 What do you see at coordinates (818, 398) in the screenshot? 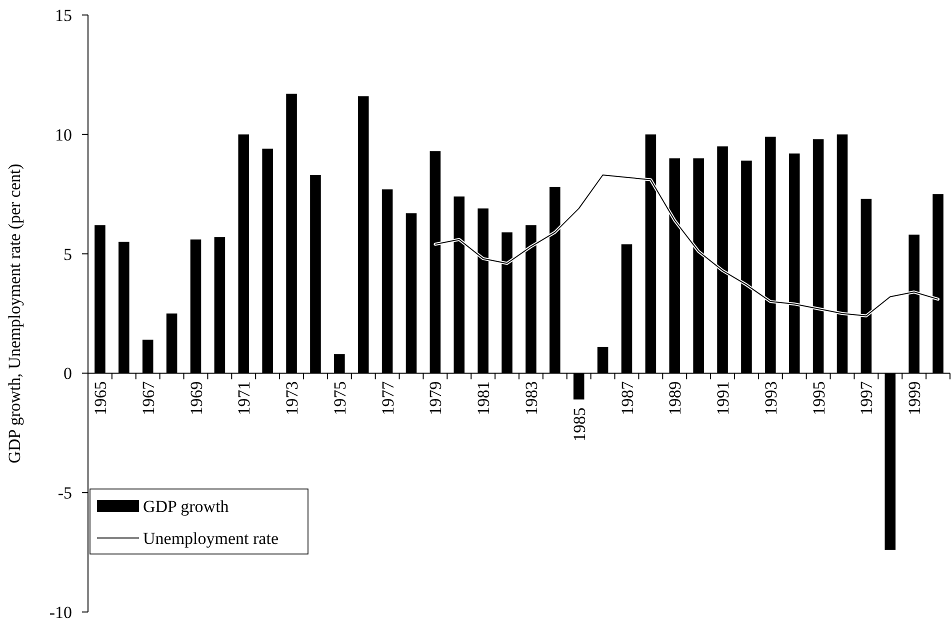
I see `x-tick-label: 1995` at bounding box center [818, 398].